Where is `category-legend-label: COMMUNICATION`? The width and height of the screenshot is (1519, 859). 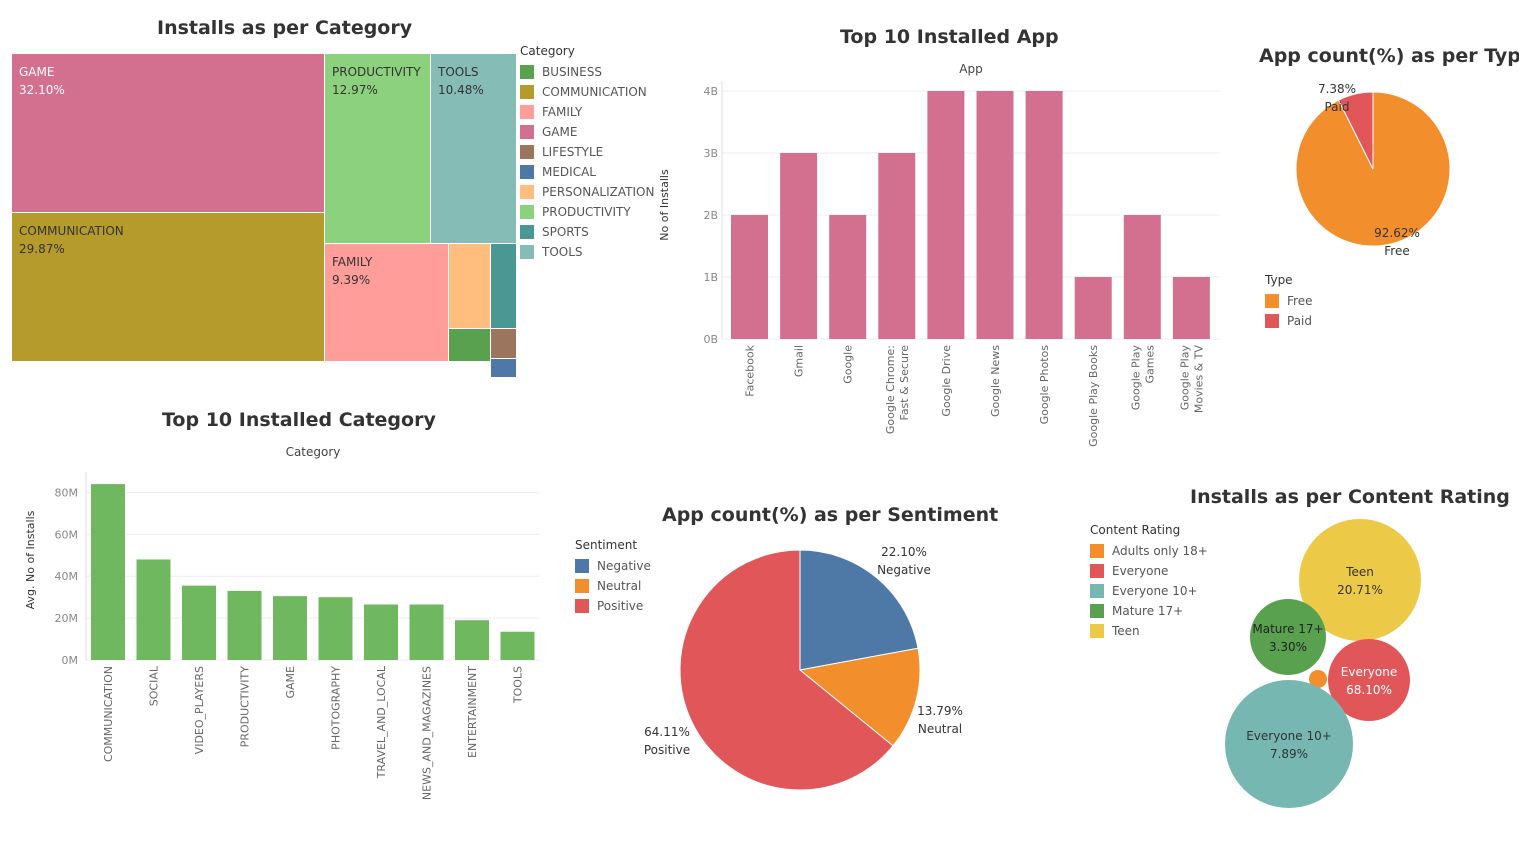 category-legend-label: COMMUNICATION is located at coordinates (594, 92).